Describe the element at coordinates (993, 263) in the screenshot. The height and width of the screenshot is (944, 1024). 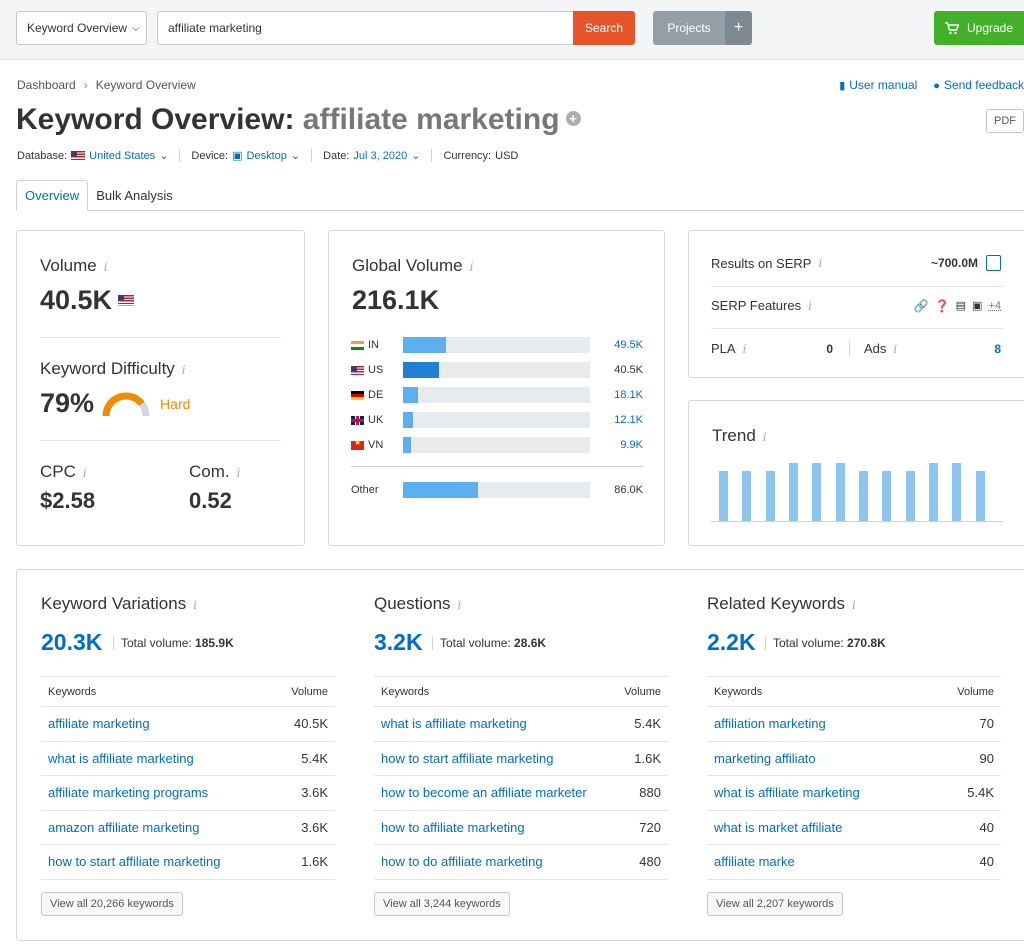
I see `serp-list-icon` at that location.